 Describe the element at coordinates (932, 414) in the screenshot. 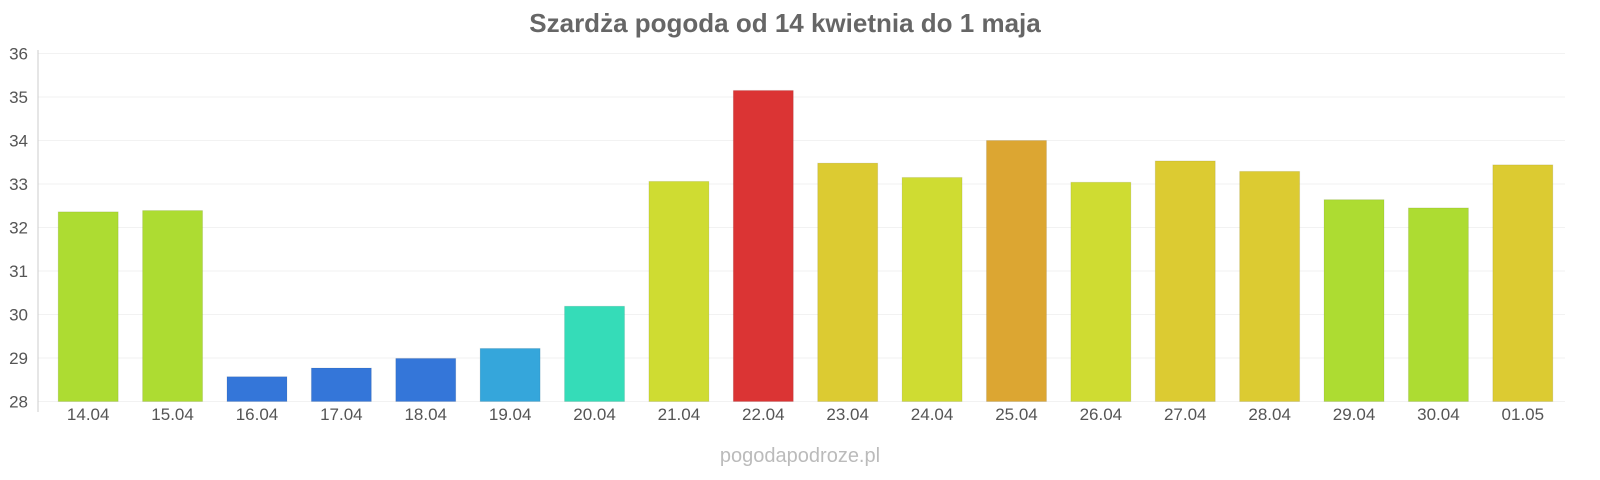

I see `x-tick-label: 24.04` at that location.